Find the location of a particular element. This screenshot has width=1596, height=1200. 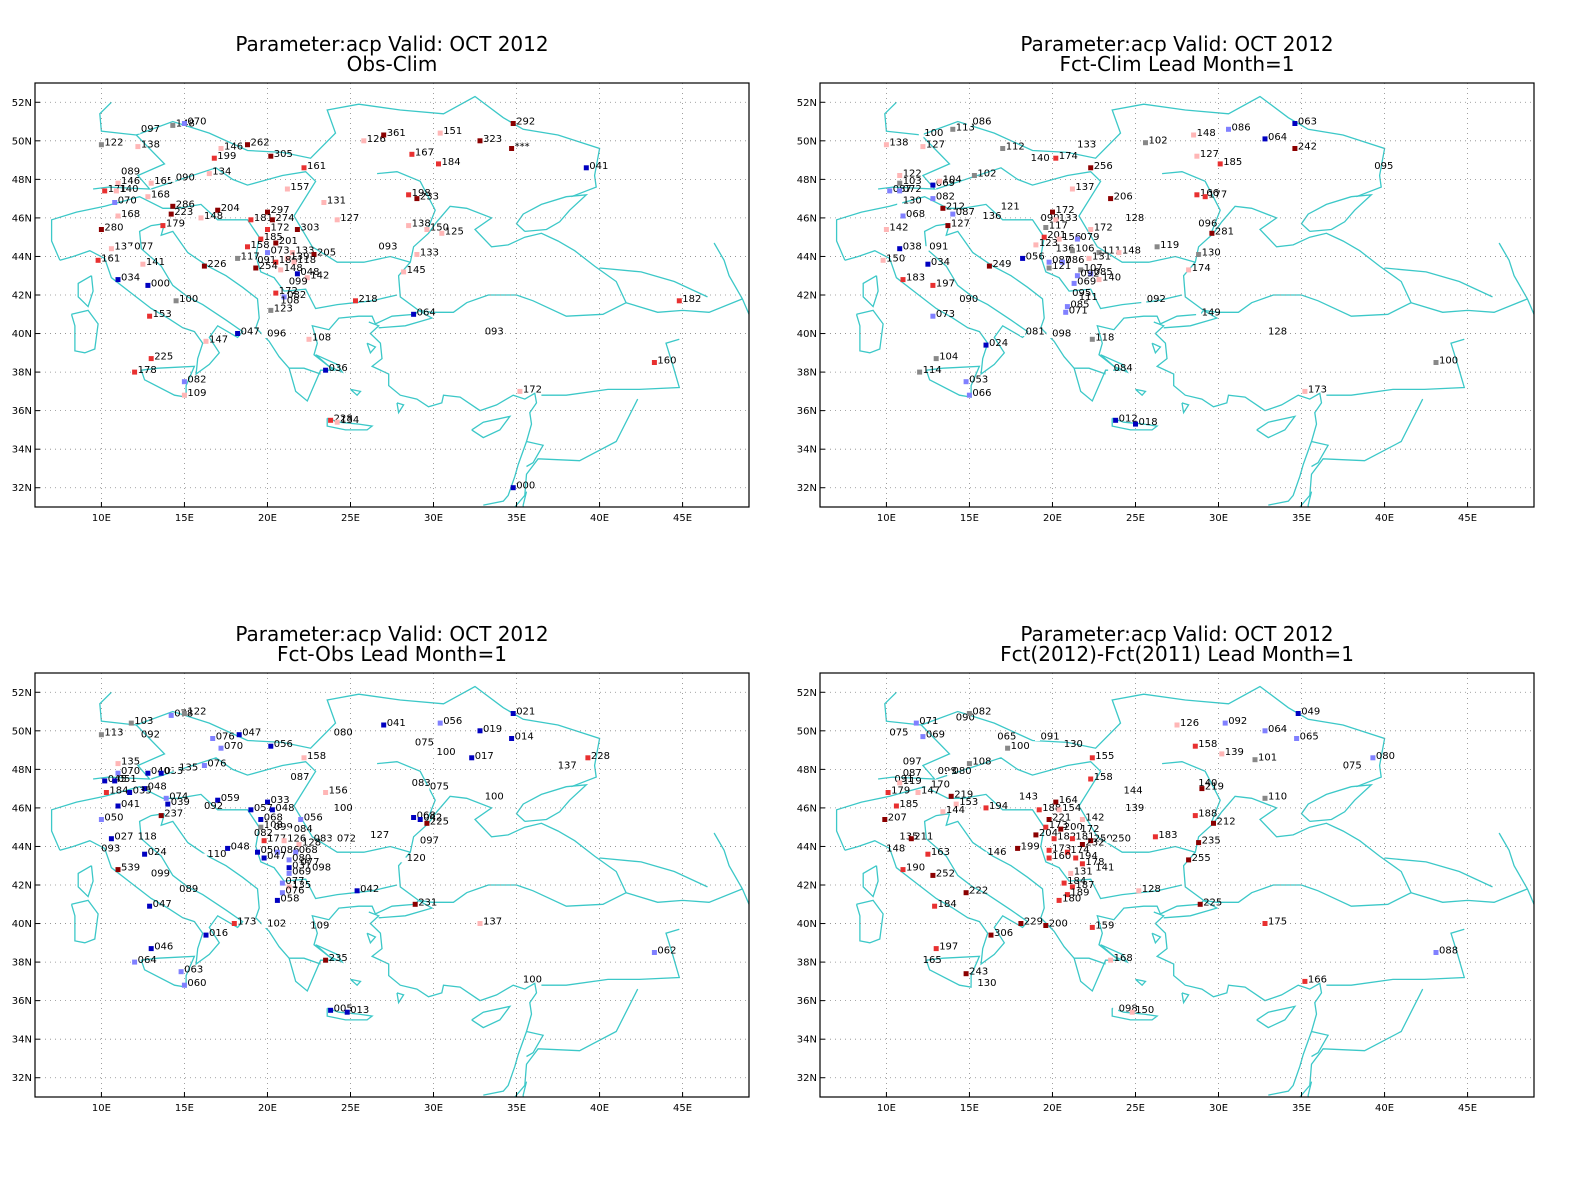

station: 080 is located at coordinates (298, 858).